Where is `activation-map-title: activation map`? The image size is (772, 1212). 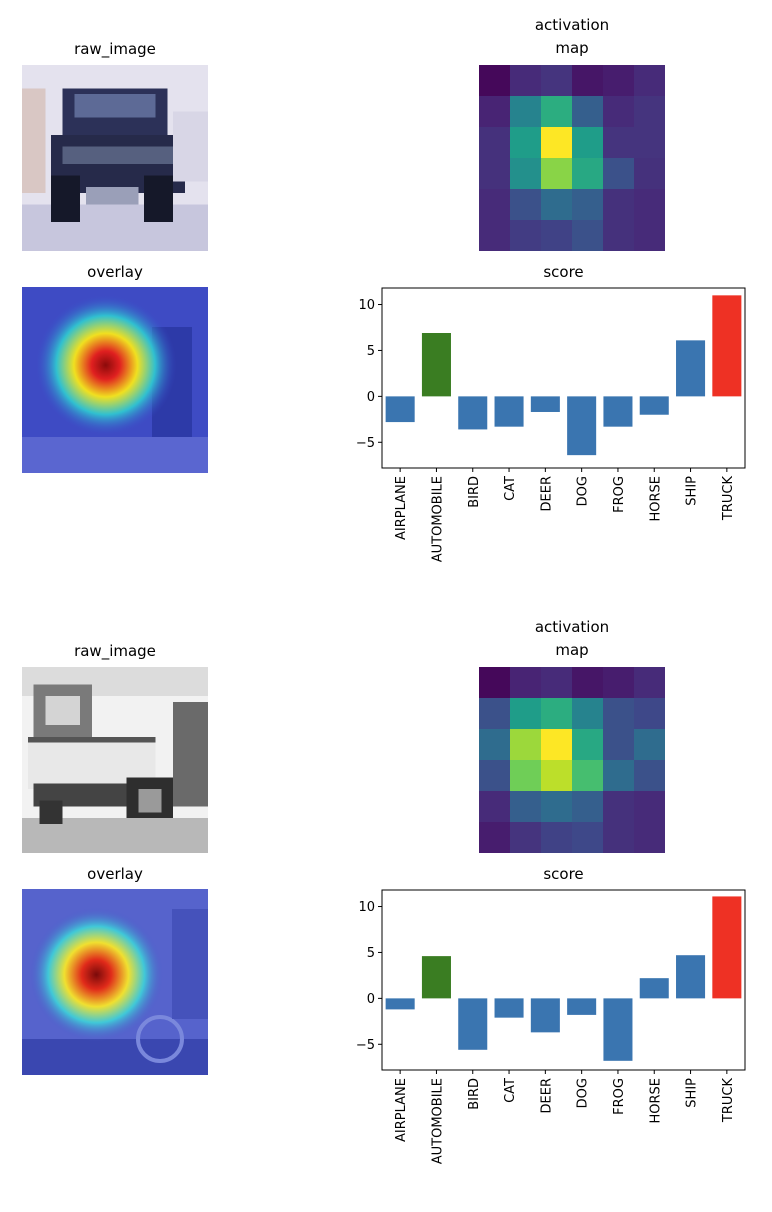
activation-map-title: activation map is located at coordinates (572, 639).